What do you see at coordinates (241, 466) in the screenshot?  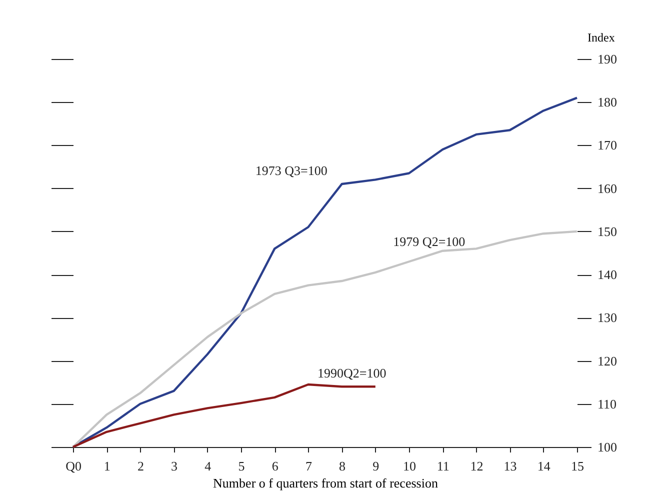 I see `x-tick-label: 5` at bounding box center [241, 466].